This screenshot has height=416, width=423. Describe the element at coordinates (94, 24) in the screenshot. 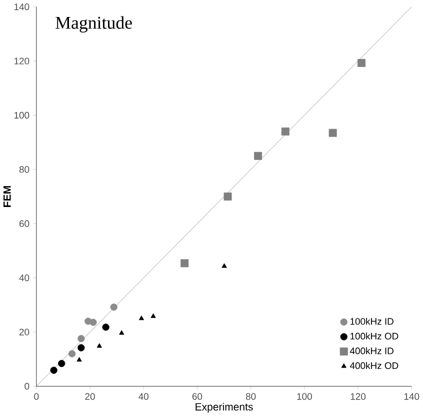

I see `chart-title: Magnitude` at that location.